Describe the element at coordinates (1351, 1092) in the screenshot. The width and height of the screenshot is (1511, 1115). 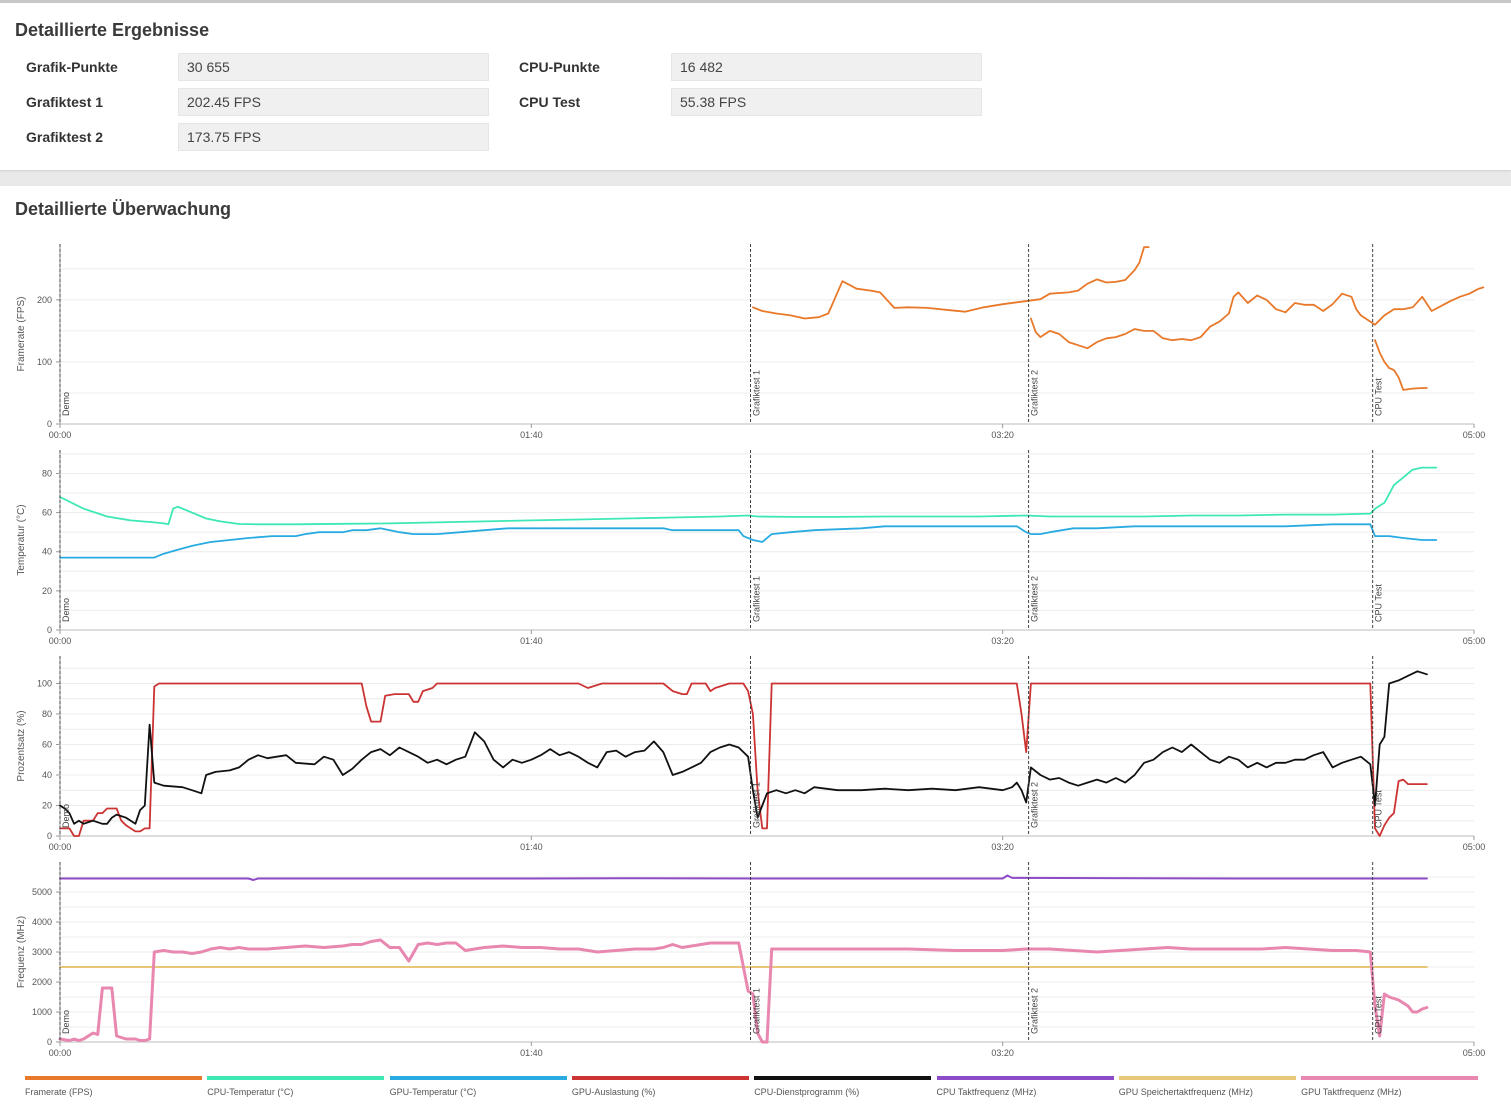
I see `legend-label: GPU Taktfrequenz (MHz)` at that location.